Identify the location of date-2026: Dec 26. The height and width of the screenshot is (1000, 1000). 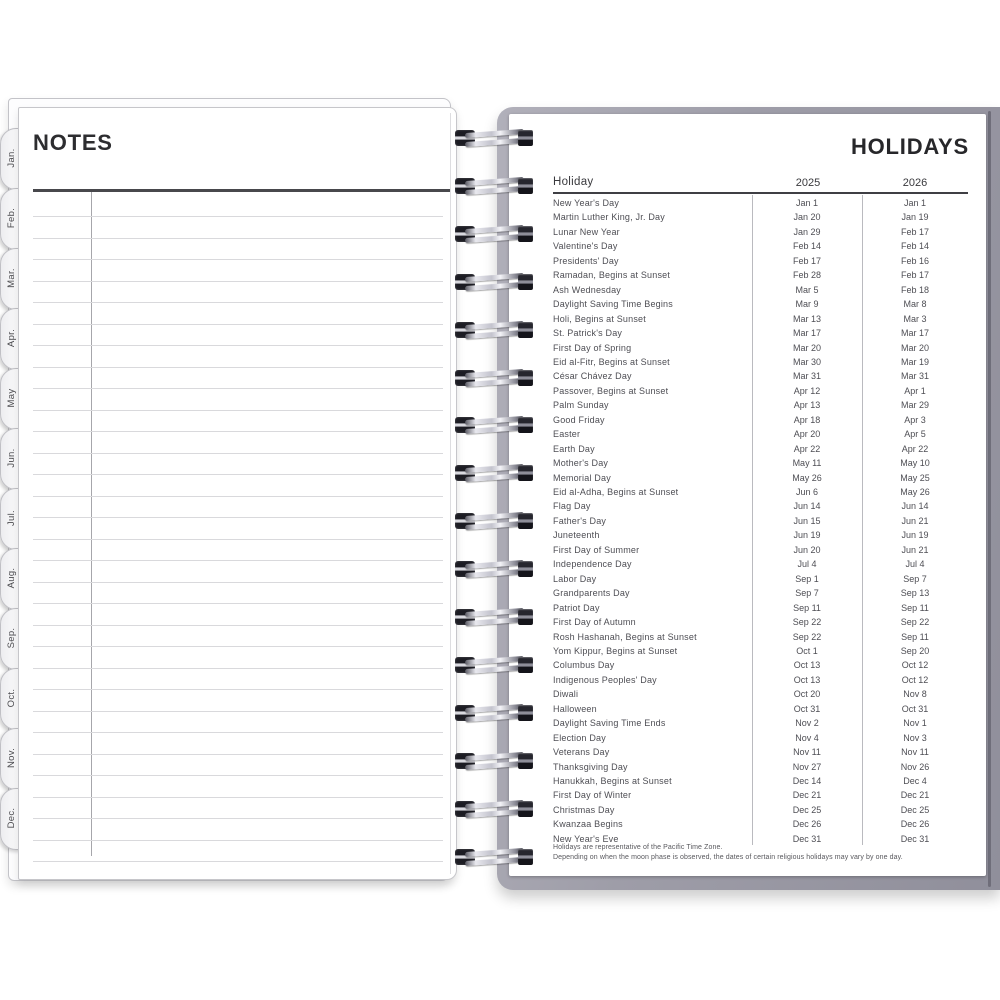
(915, 824).